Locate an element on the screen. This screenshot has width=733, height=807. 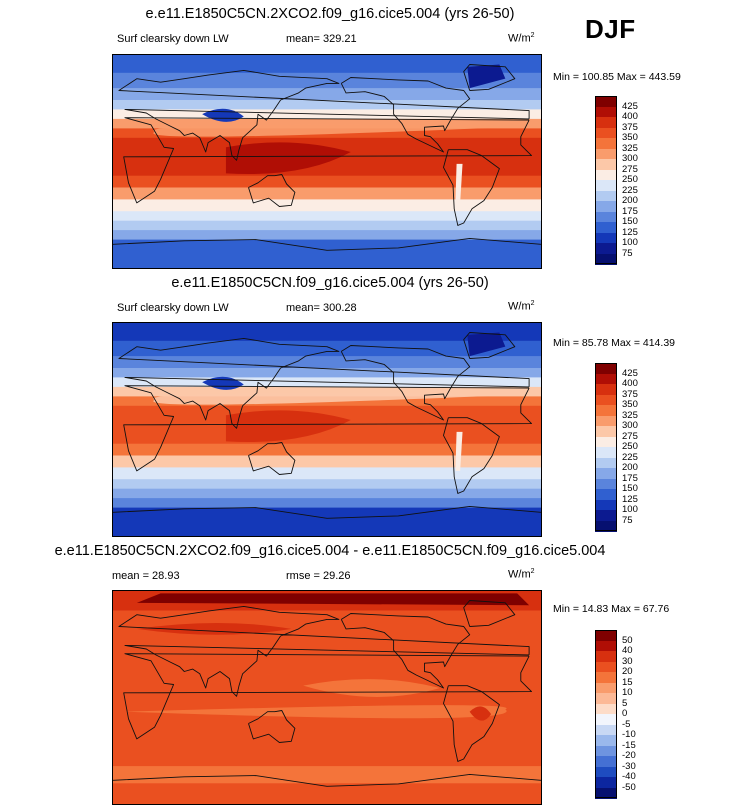
colorbar-tick-label: -40 is located at coordinates (629, 776).